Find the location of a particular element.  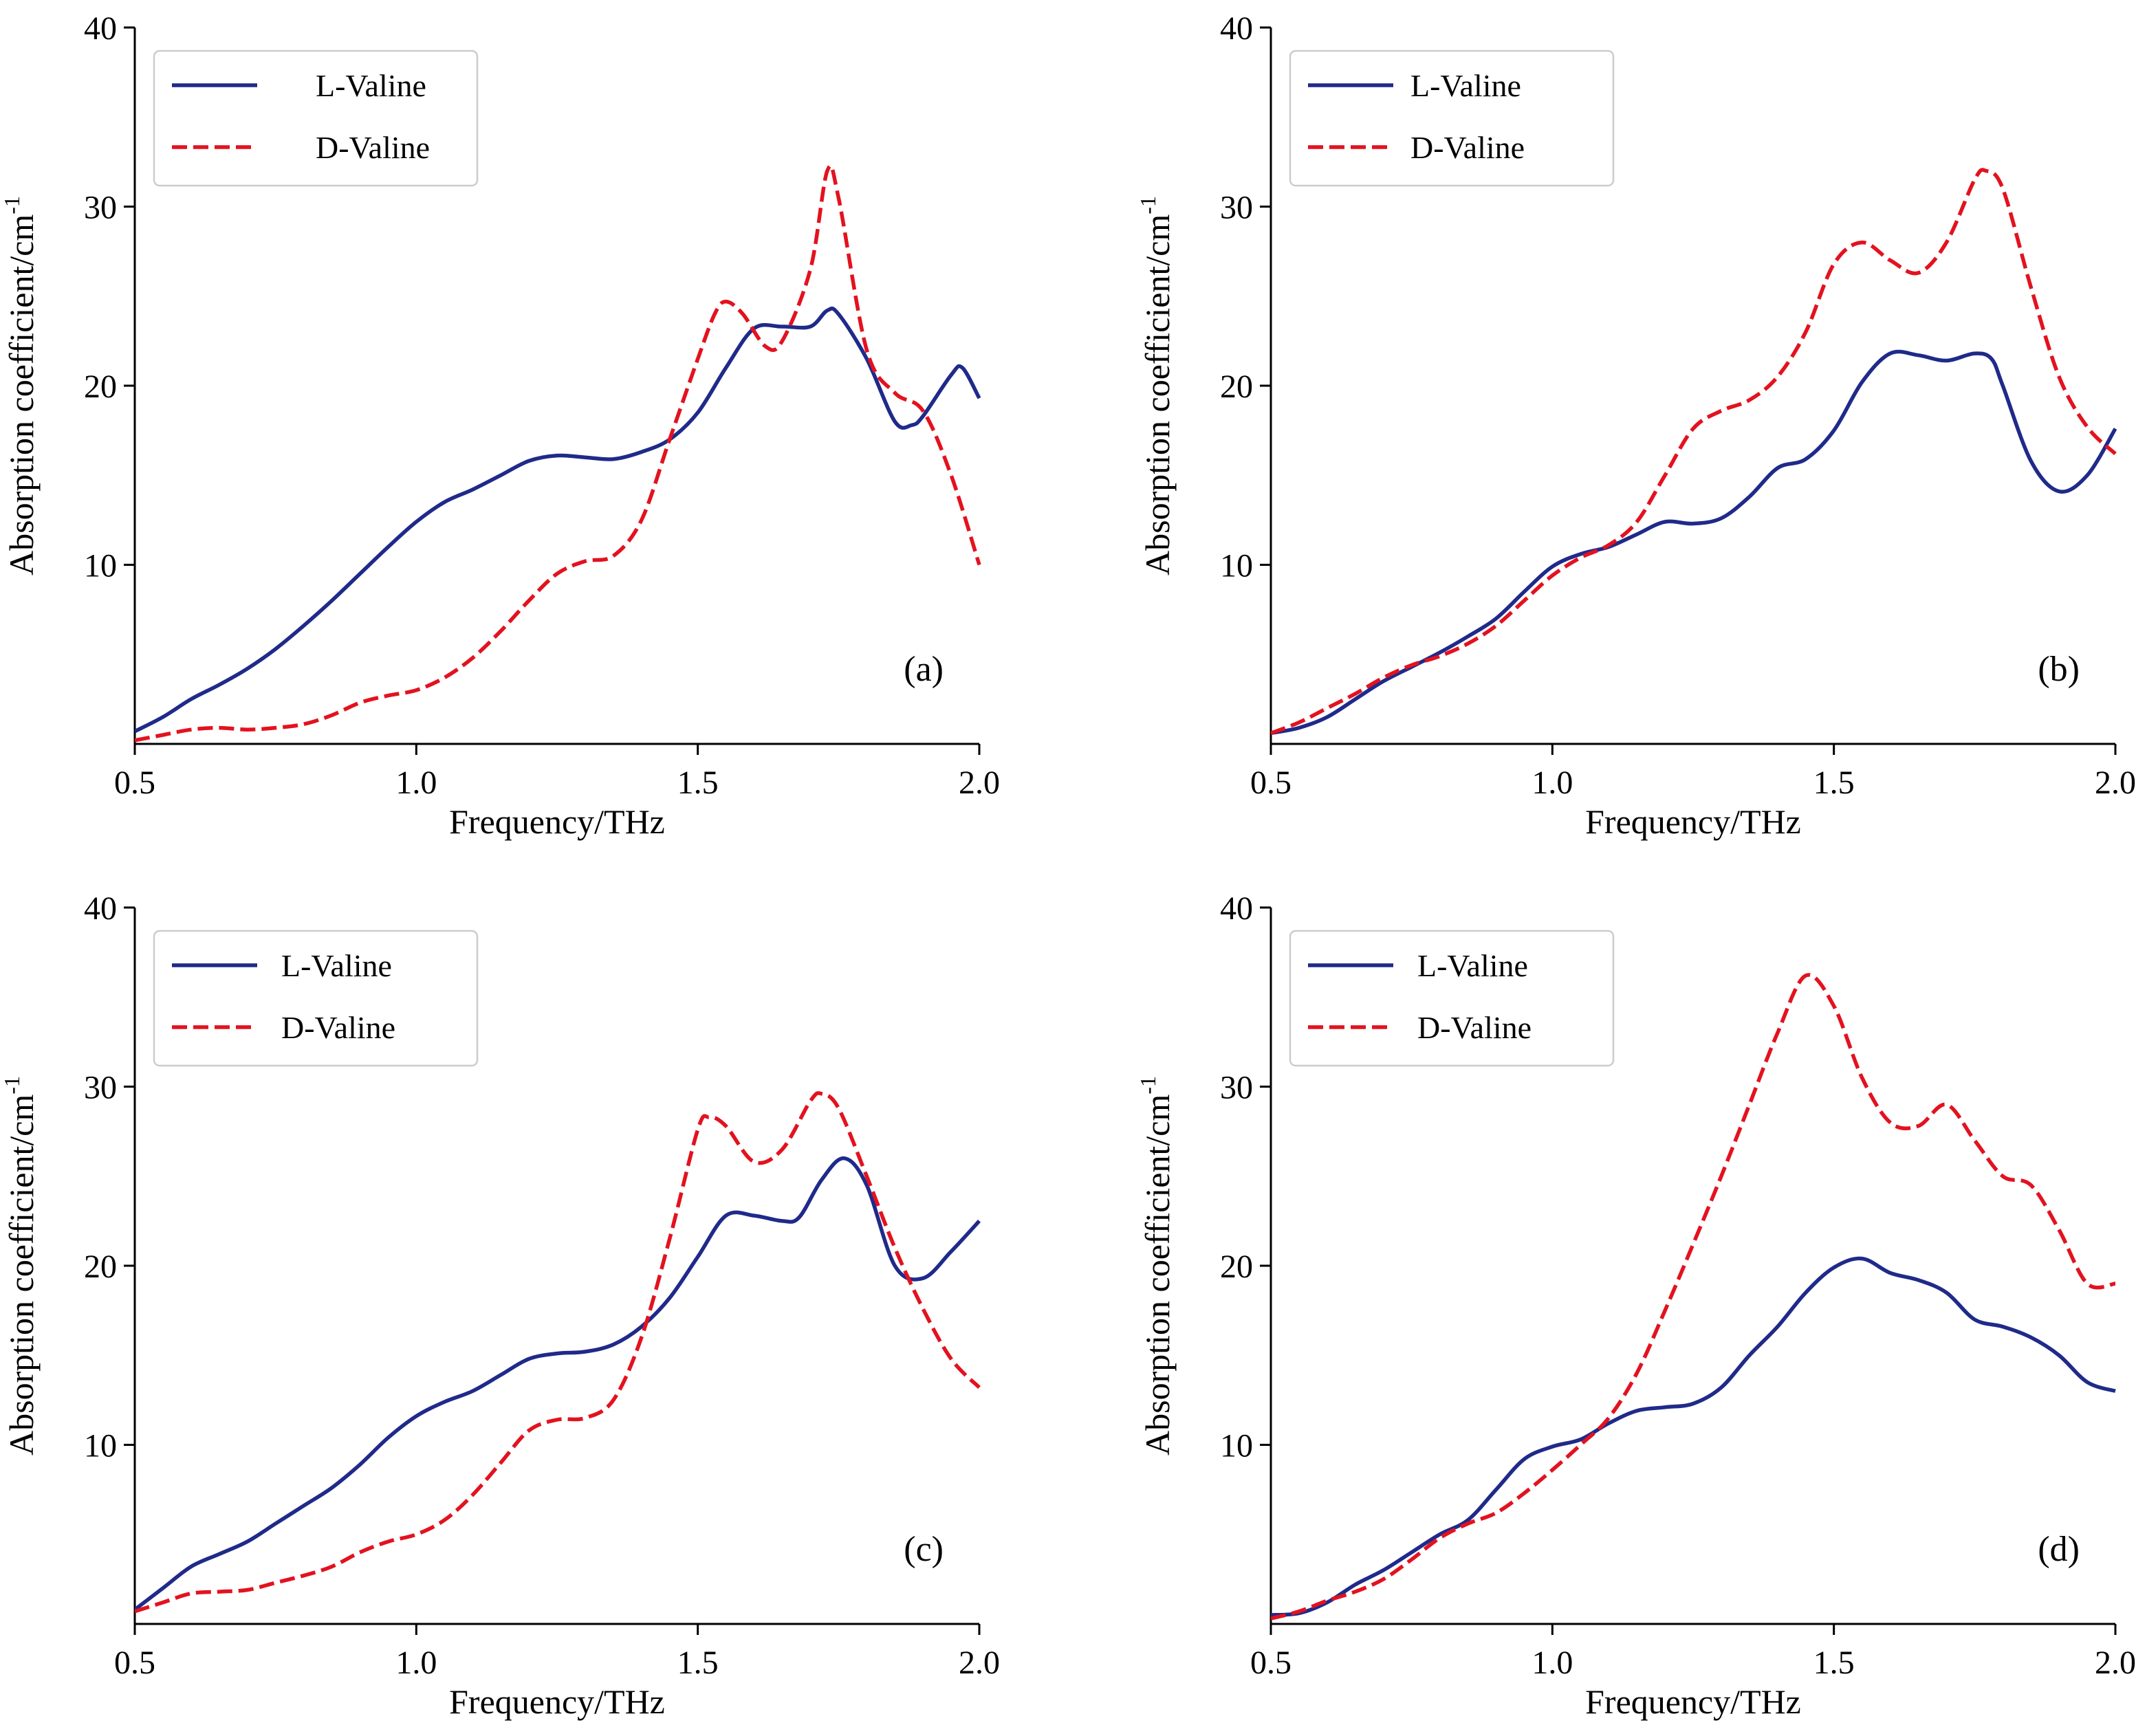

panel-label: (b) is located at coordinates (2059, 669).